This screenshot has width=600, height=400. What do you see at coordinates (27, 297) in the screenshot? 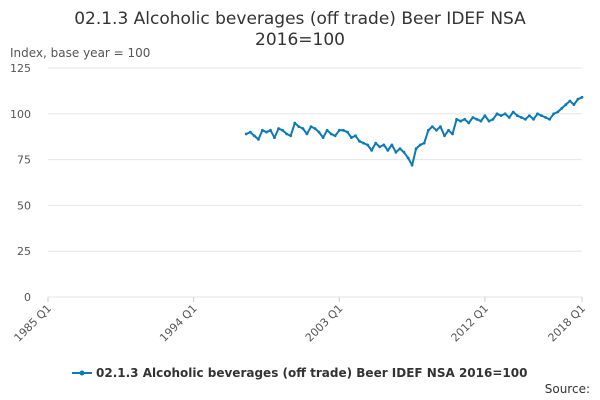
I see `y-tick-label: 0` at bounding box center [27, 297].